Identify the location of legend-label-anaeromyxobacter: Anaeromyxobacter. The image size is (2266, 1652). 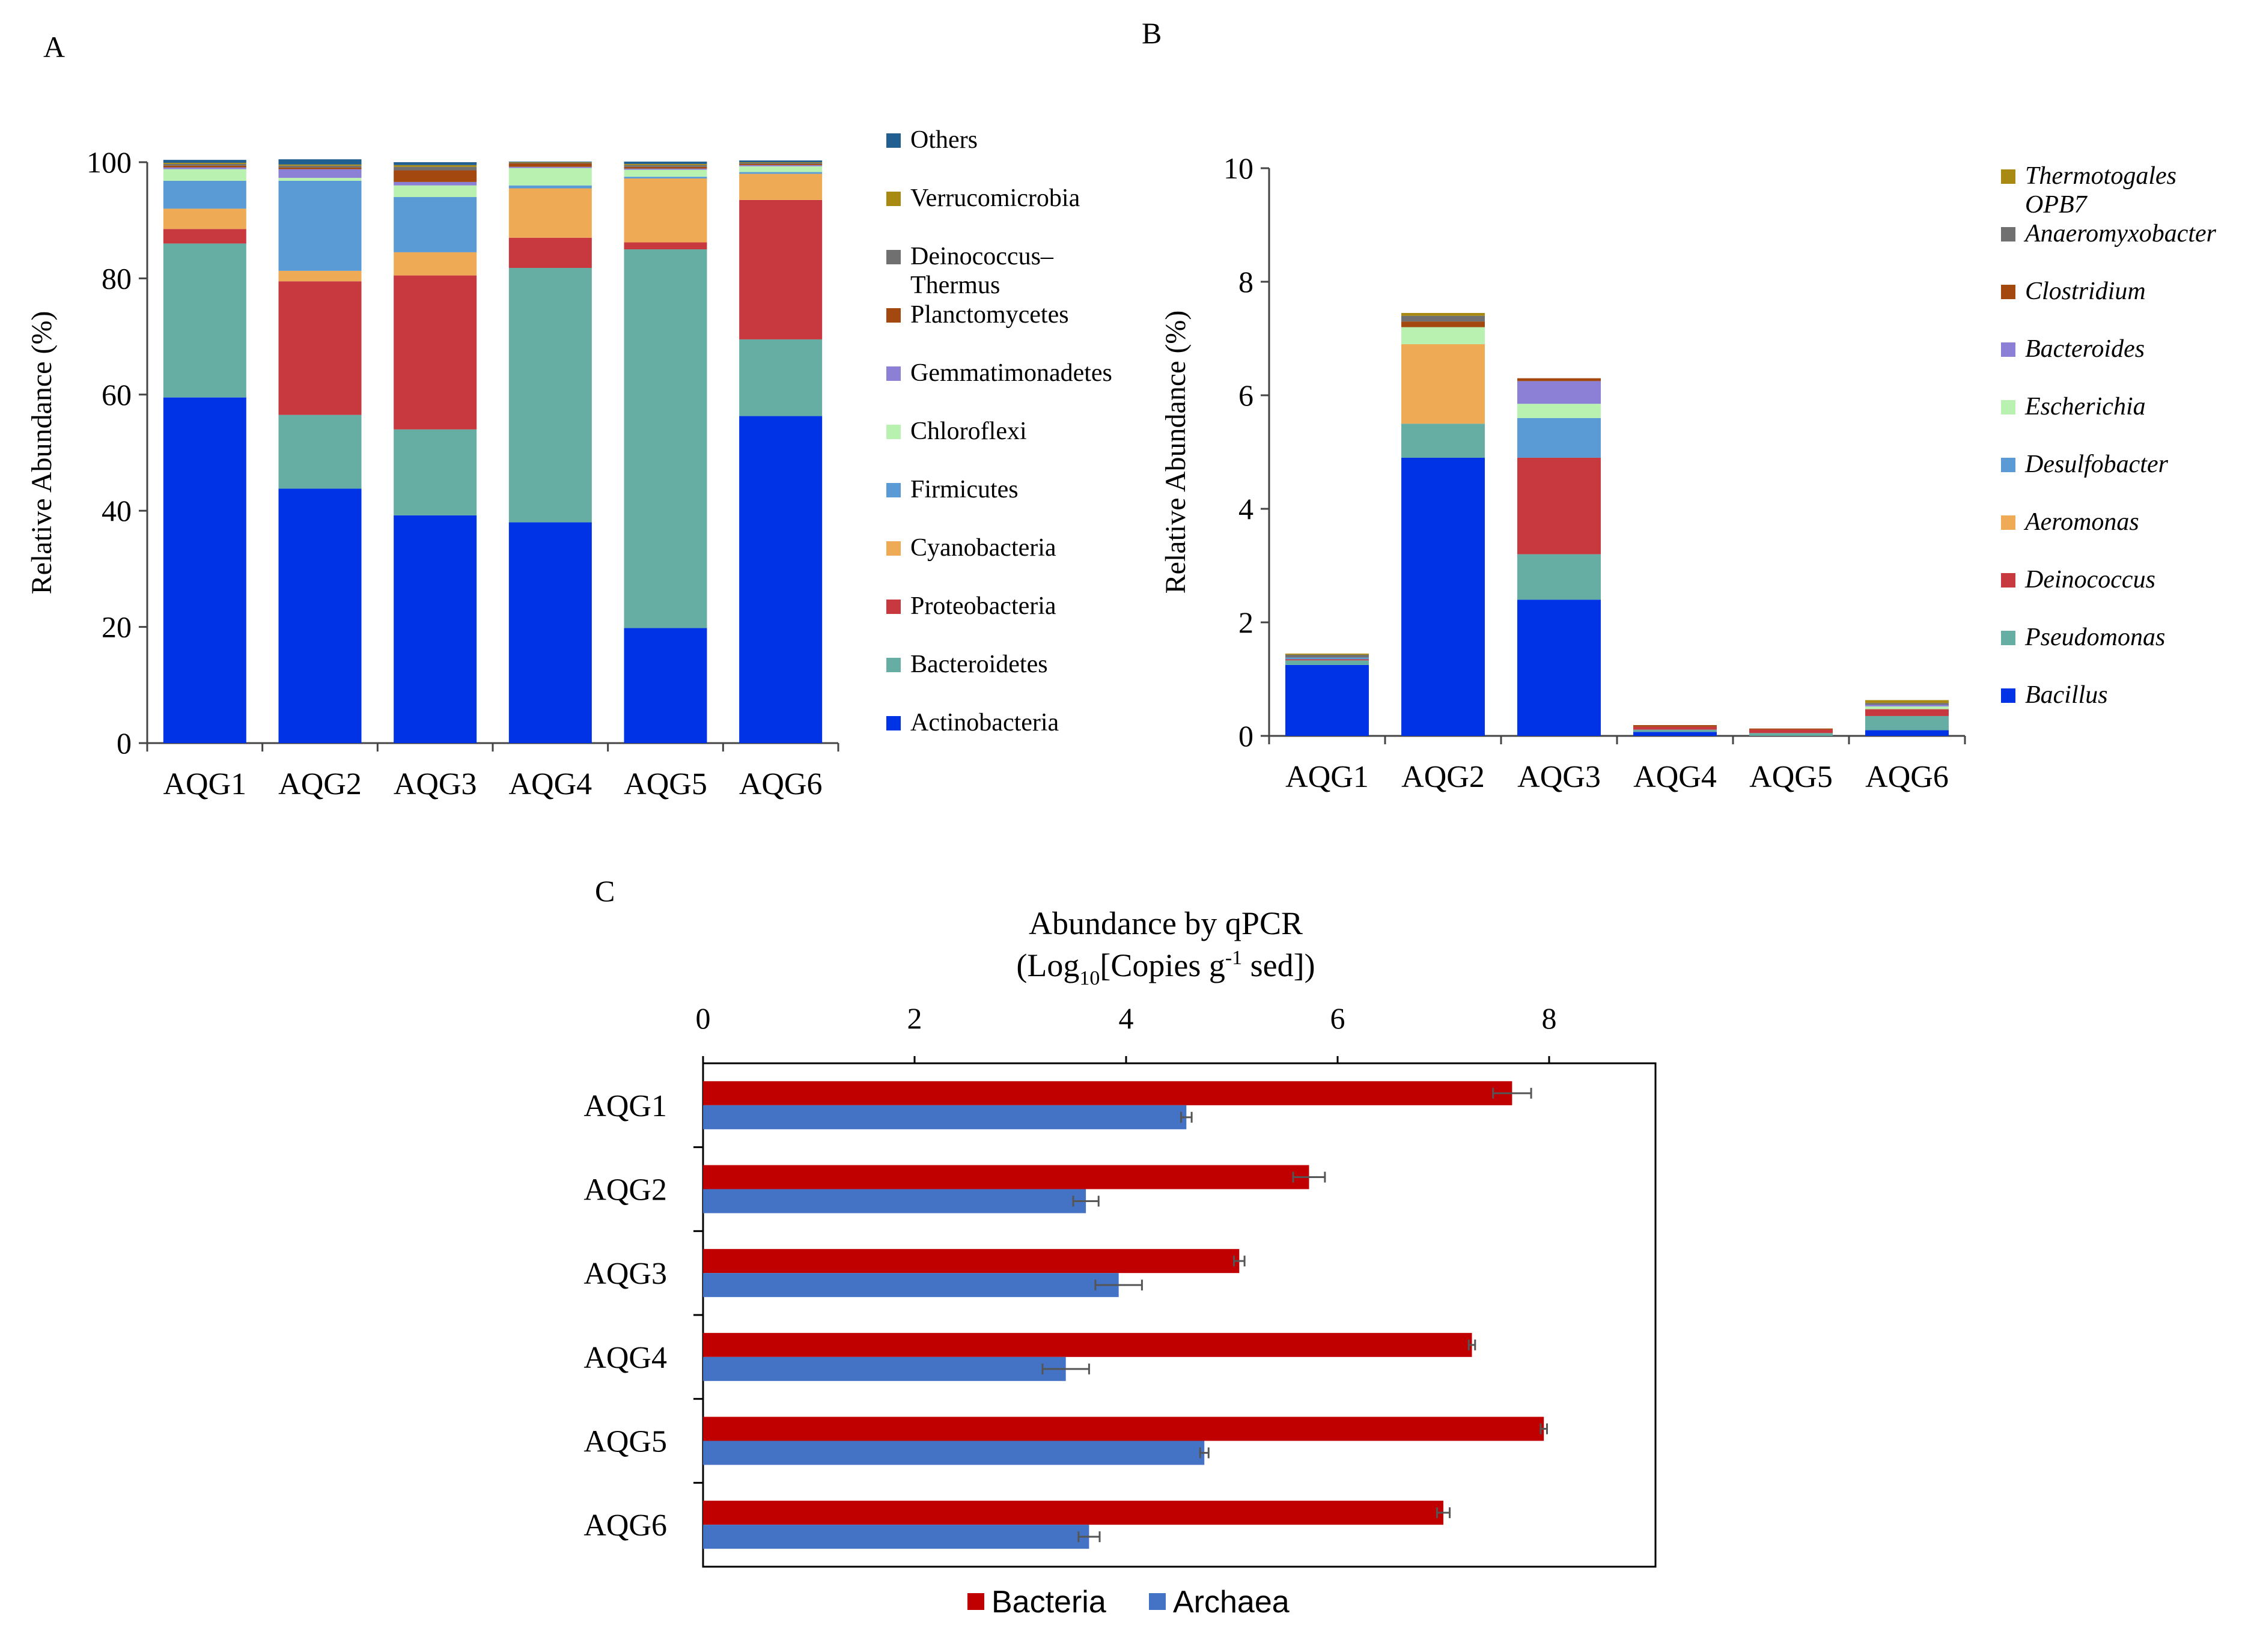
(2120, 233).